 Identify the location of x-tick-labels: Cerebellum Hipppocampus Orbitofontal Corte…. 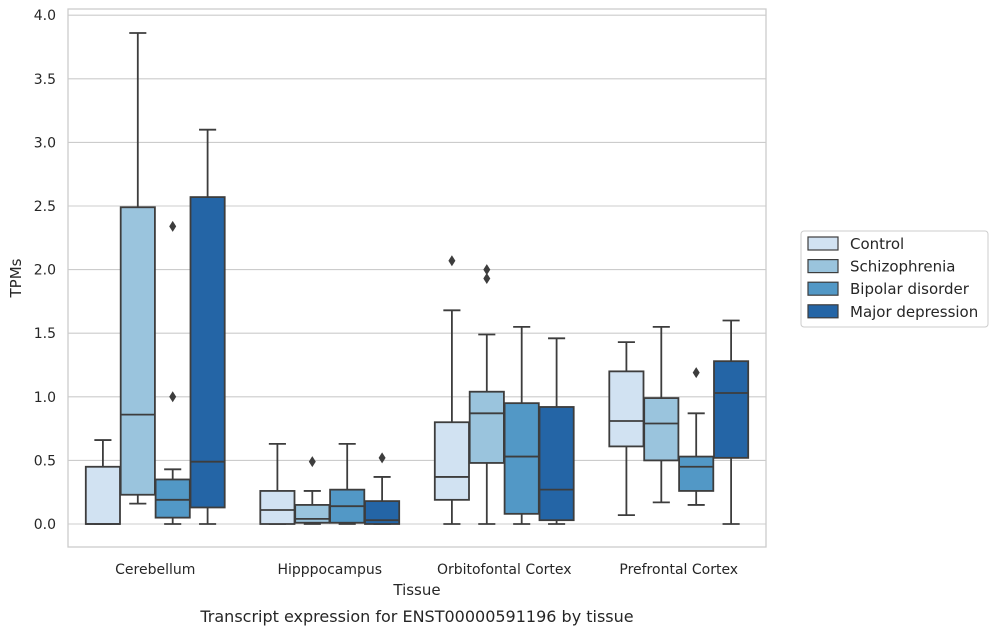
(426, 570).